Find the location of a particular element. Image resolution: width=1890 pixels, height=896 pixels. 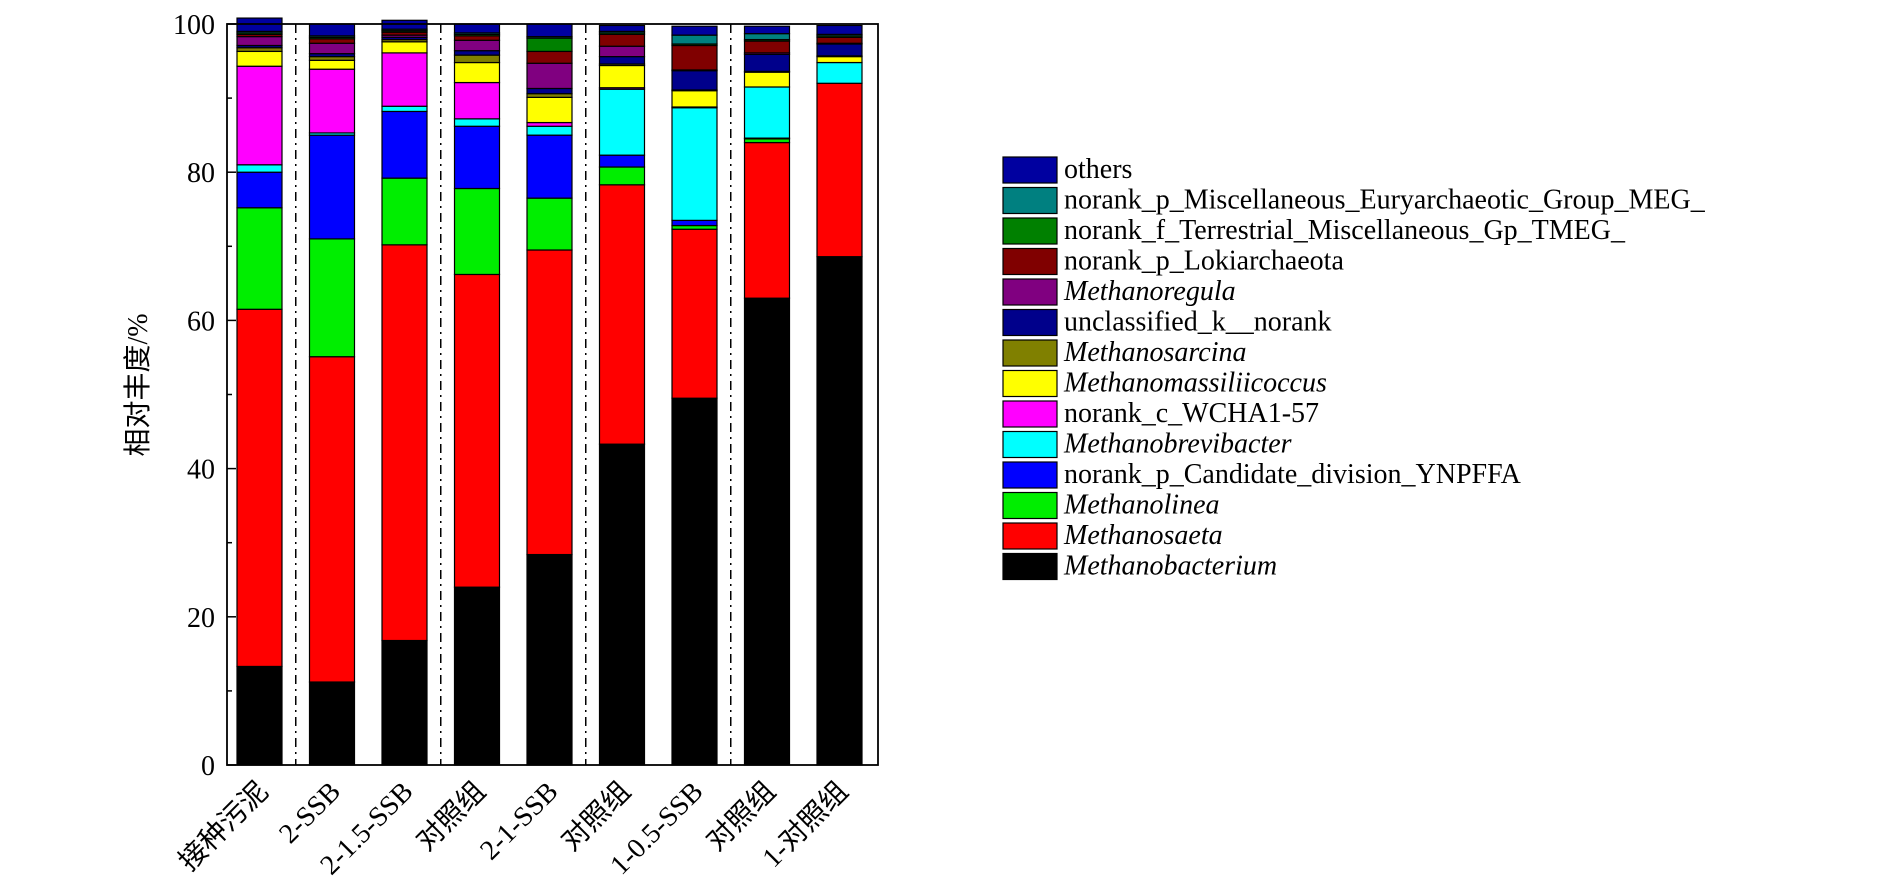

y-axis-title: 相对丰度/% is located at coordinates (138, 384).